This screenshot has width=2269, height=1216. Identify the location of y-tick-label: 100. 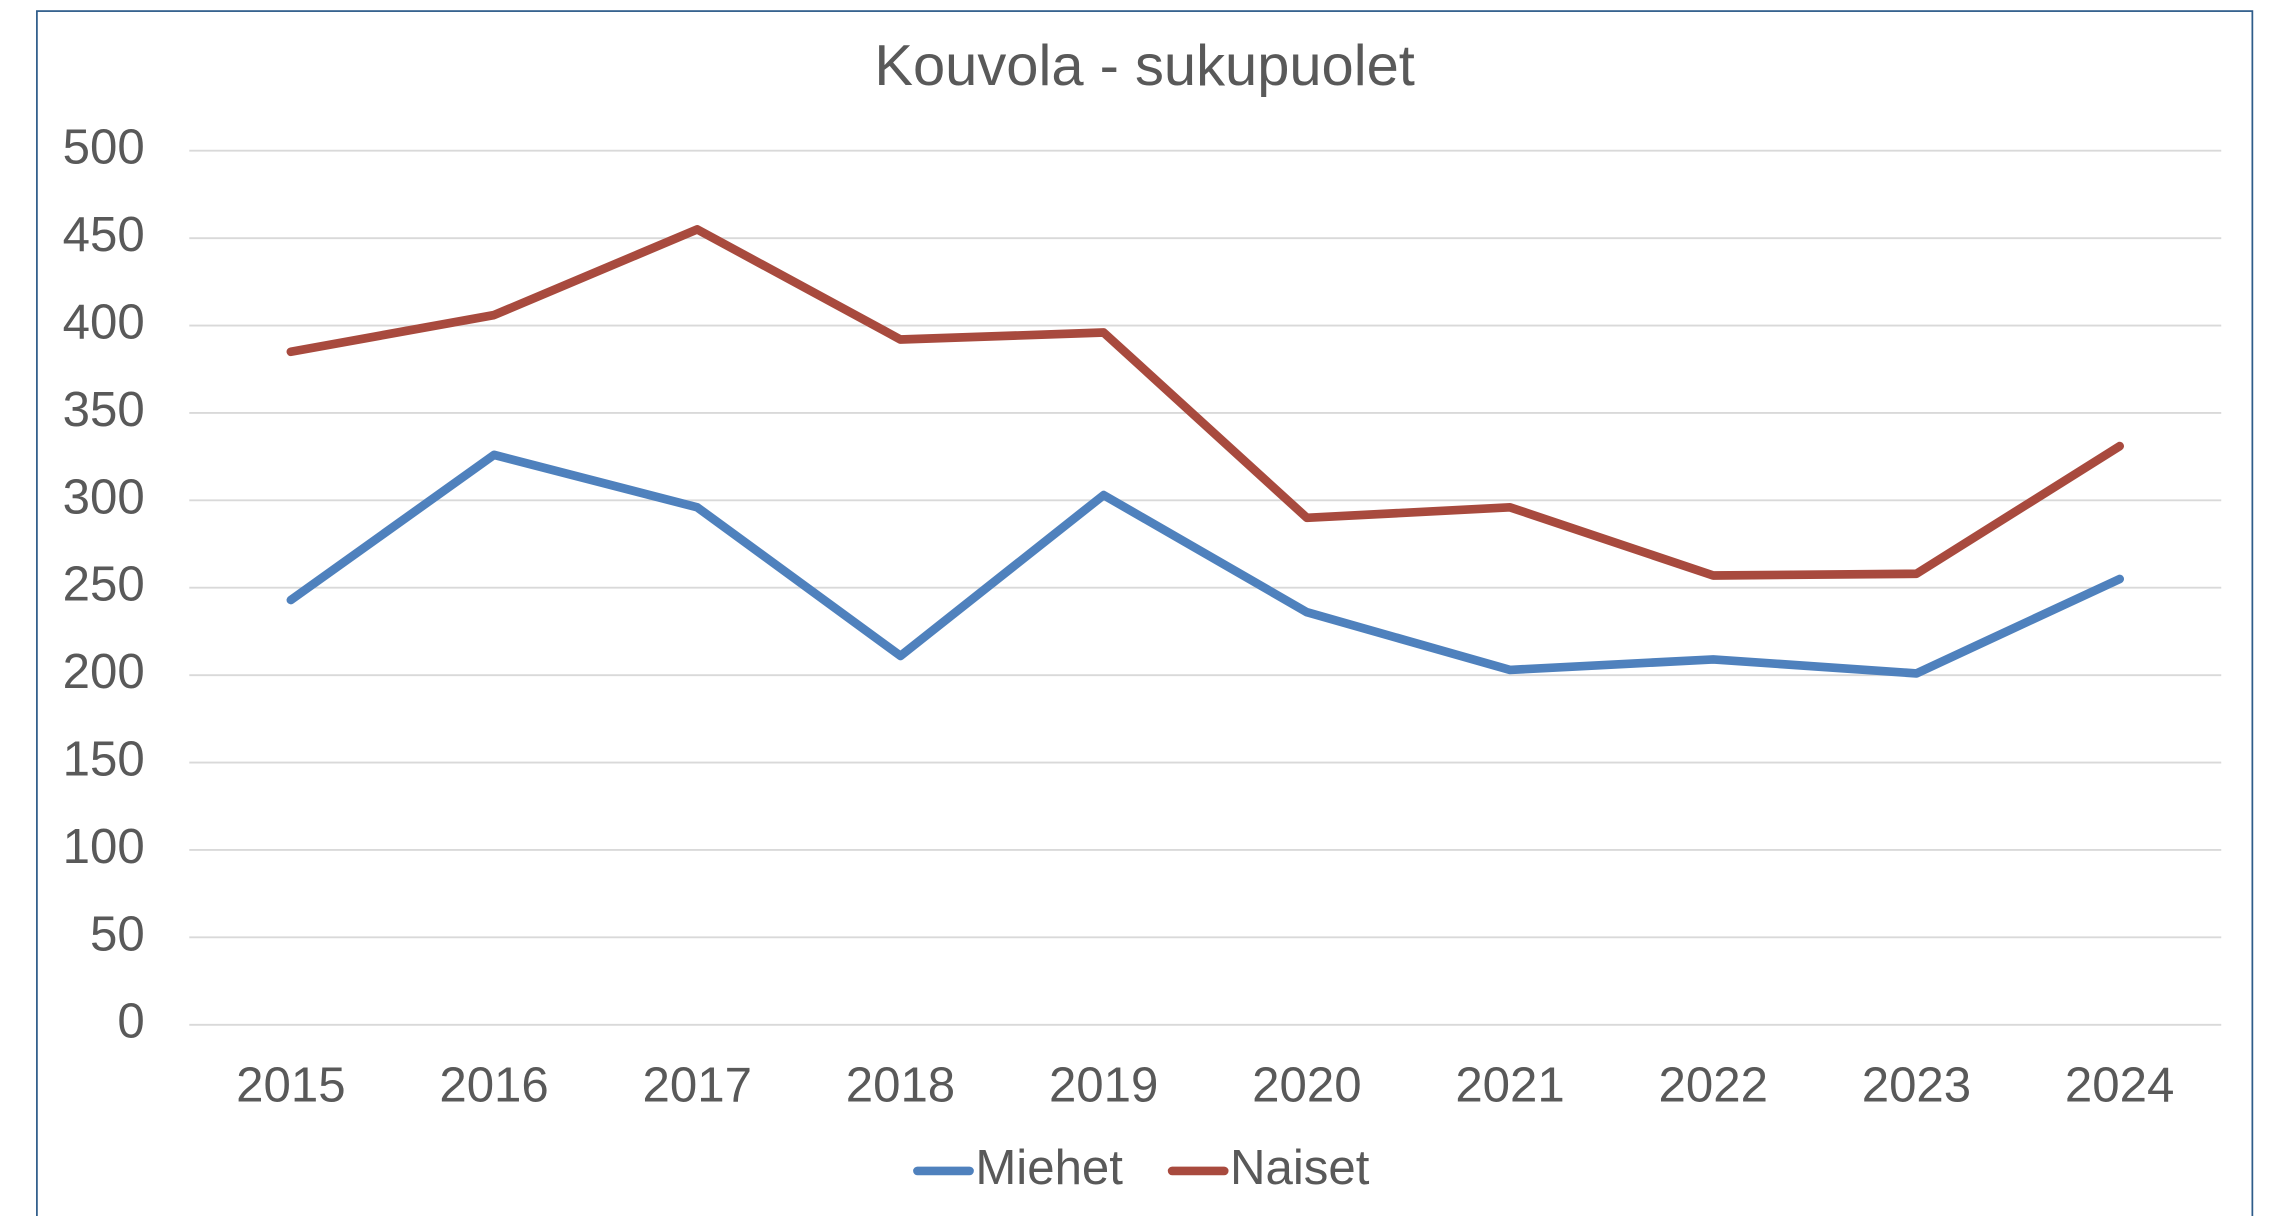
(104, 846).